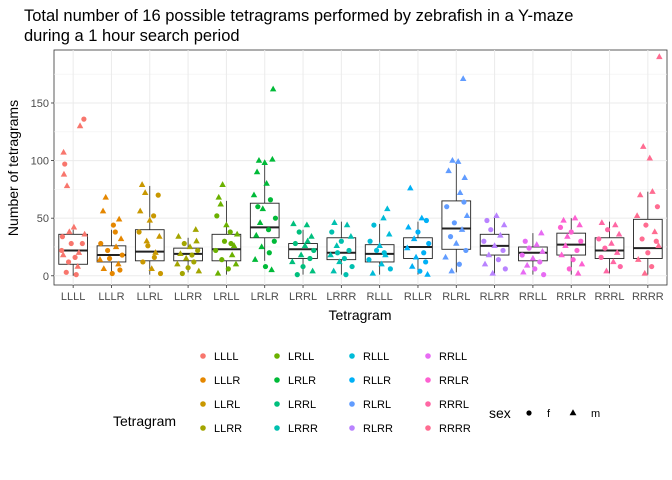 The width and height of the screenshot is (672, 480). Describe the element at coordinates (73, 297) in the screenshot. I see `x-tick-label: LLLL` at that location.